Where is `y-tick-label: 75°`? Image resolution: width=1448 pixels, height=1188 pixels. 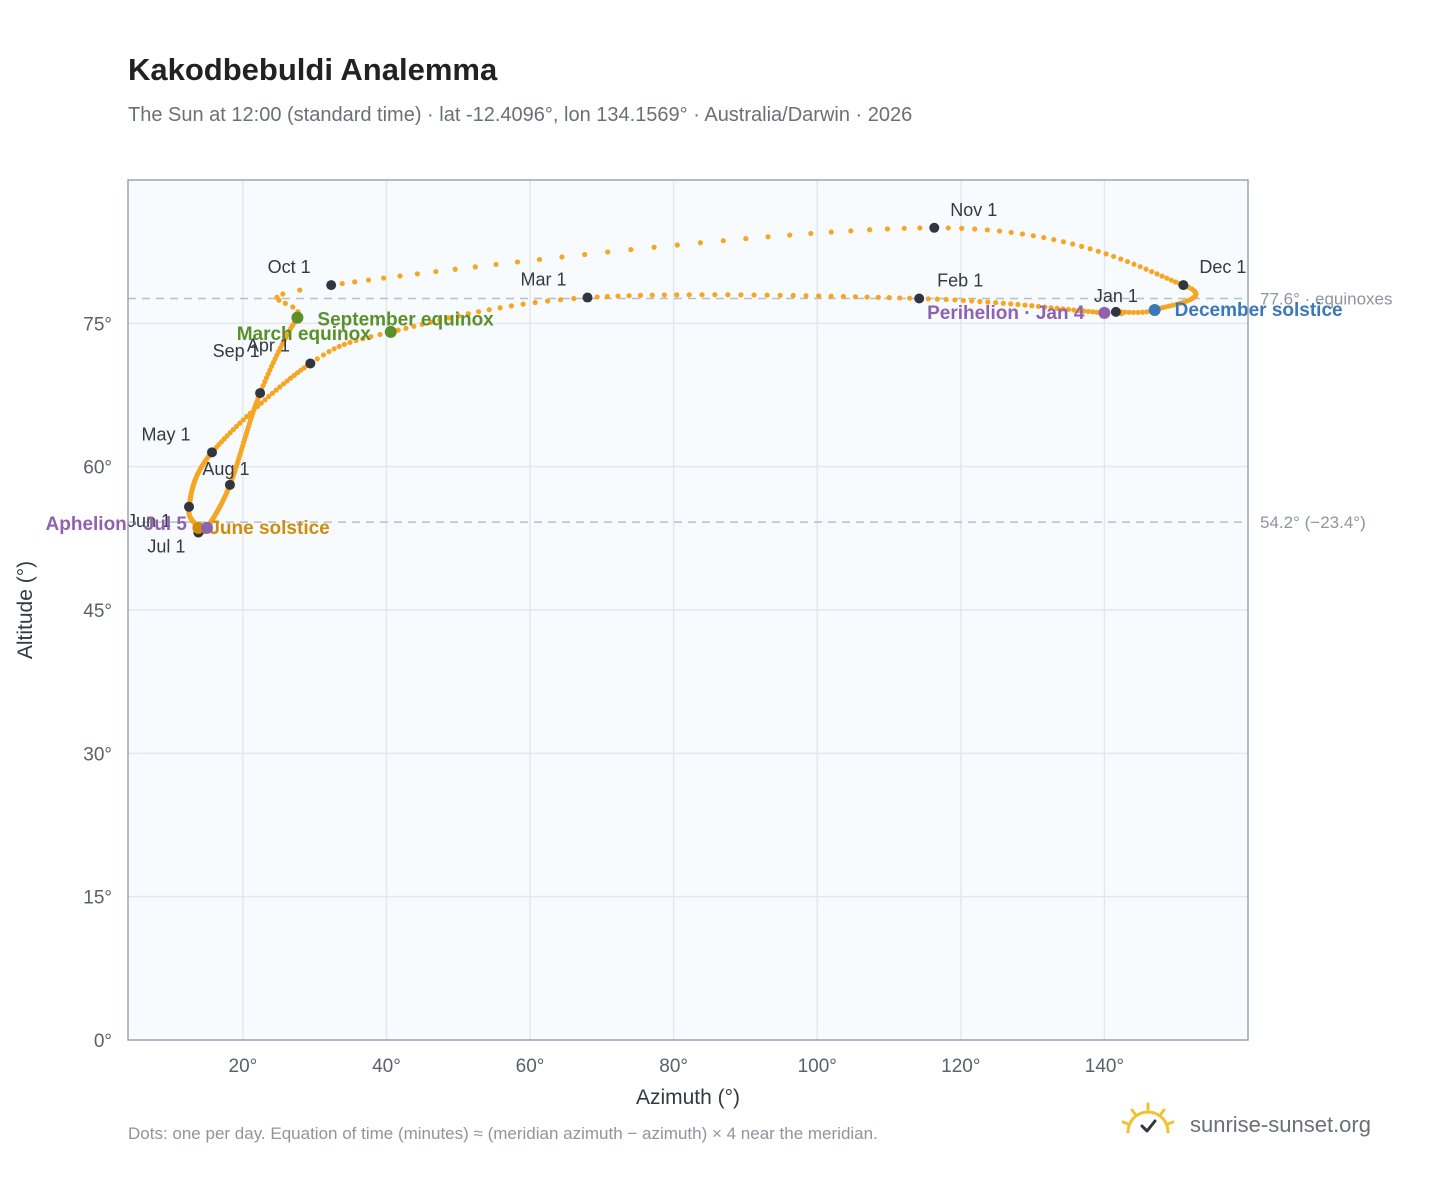 y-tick-label: 75° is located at coordinates (97, 324).